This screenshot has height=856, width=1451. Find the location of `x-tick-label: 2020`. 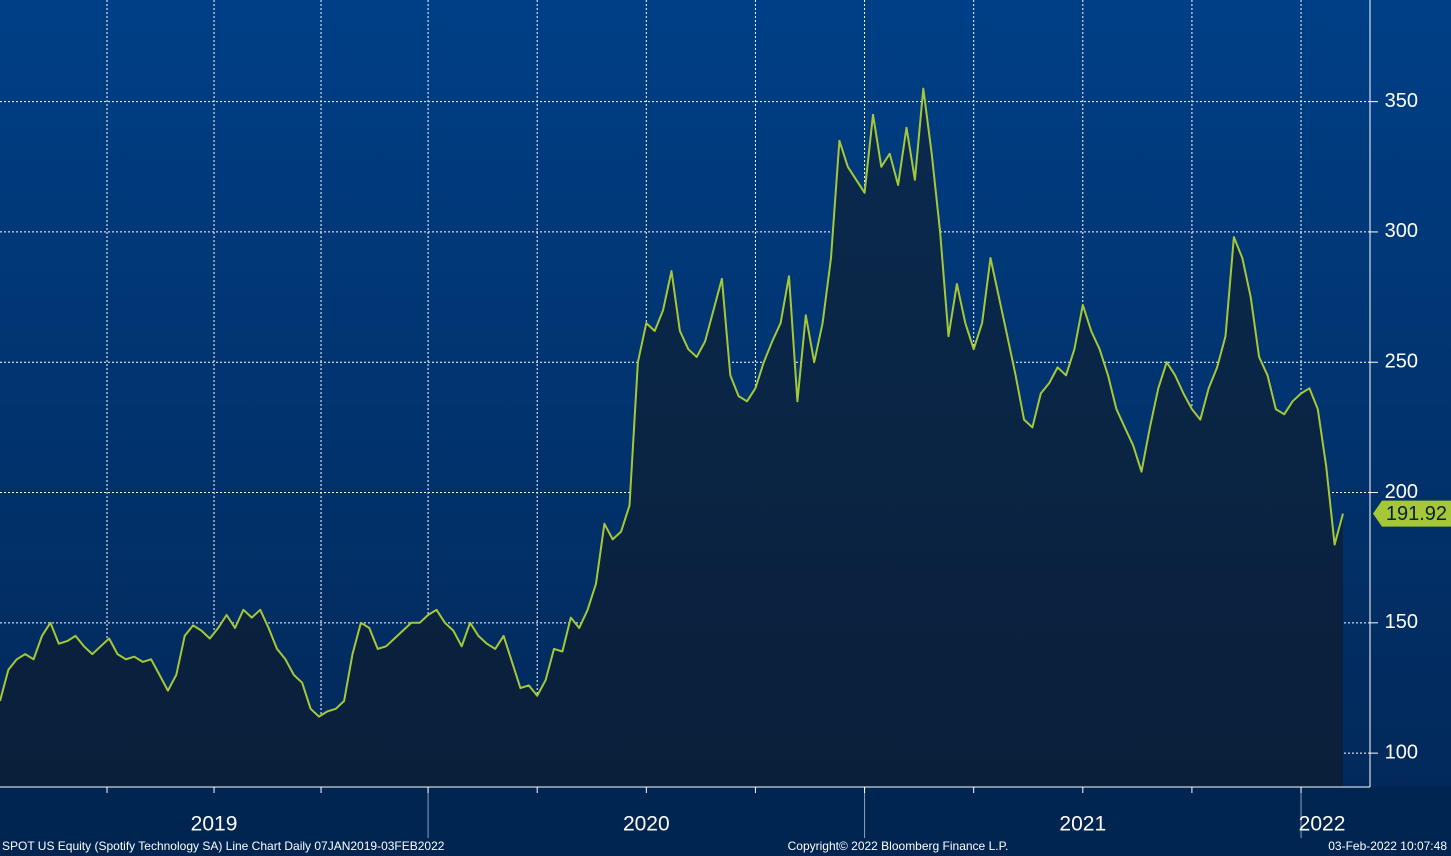

x-tick-label: 2020 is located at coordinates (646, 824).